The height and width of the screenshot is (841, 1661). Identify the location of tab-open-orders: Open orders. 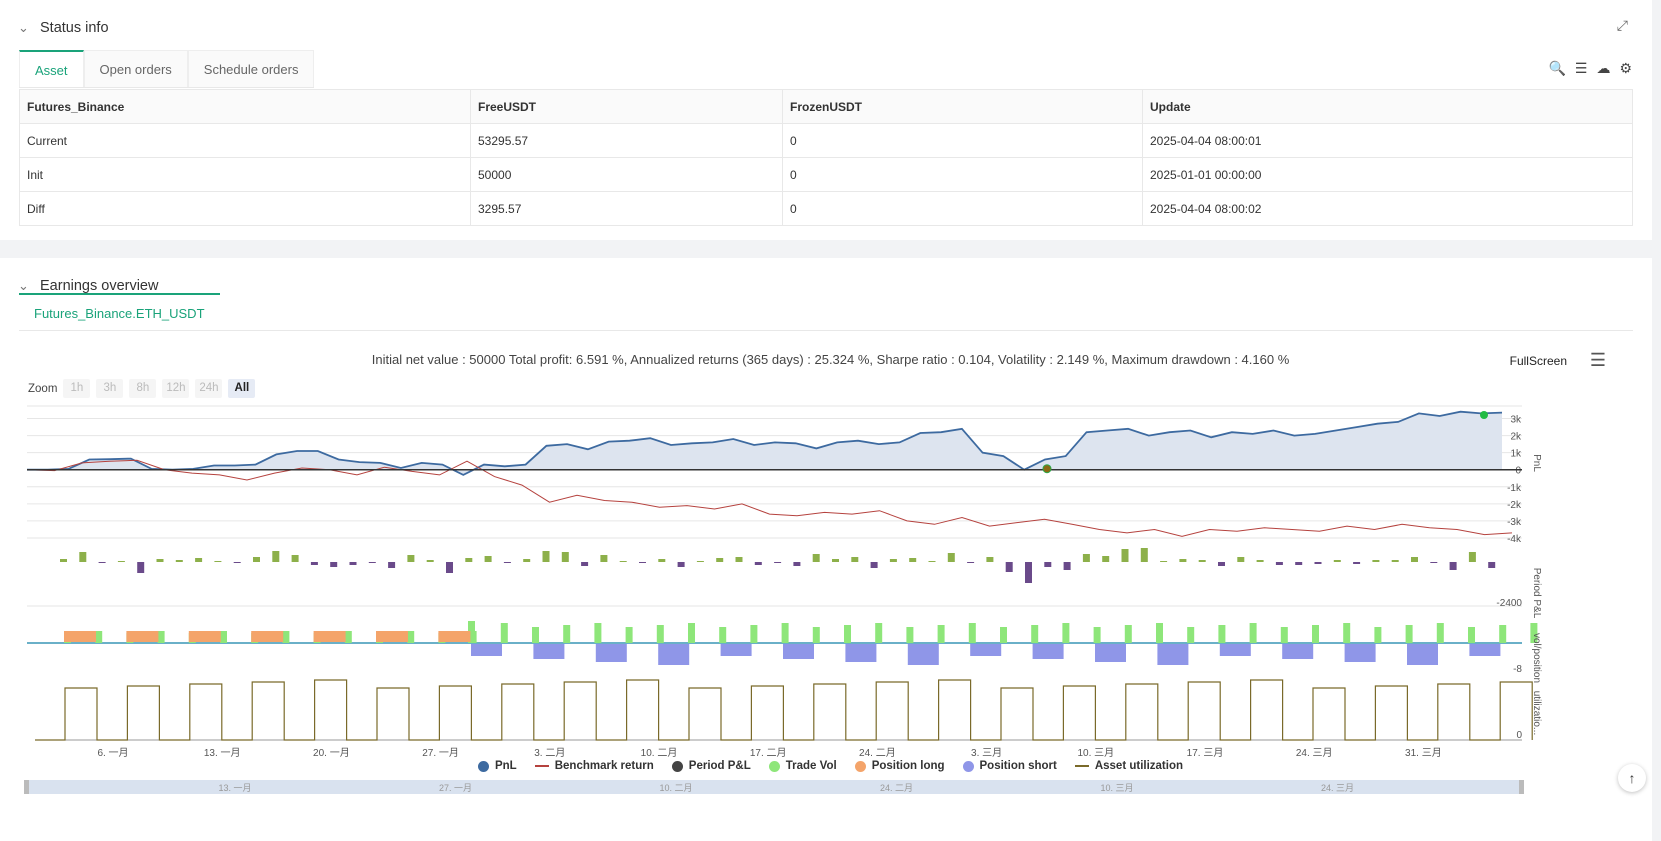
(135, 68).